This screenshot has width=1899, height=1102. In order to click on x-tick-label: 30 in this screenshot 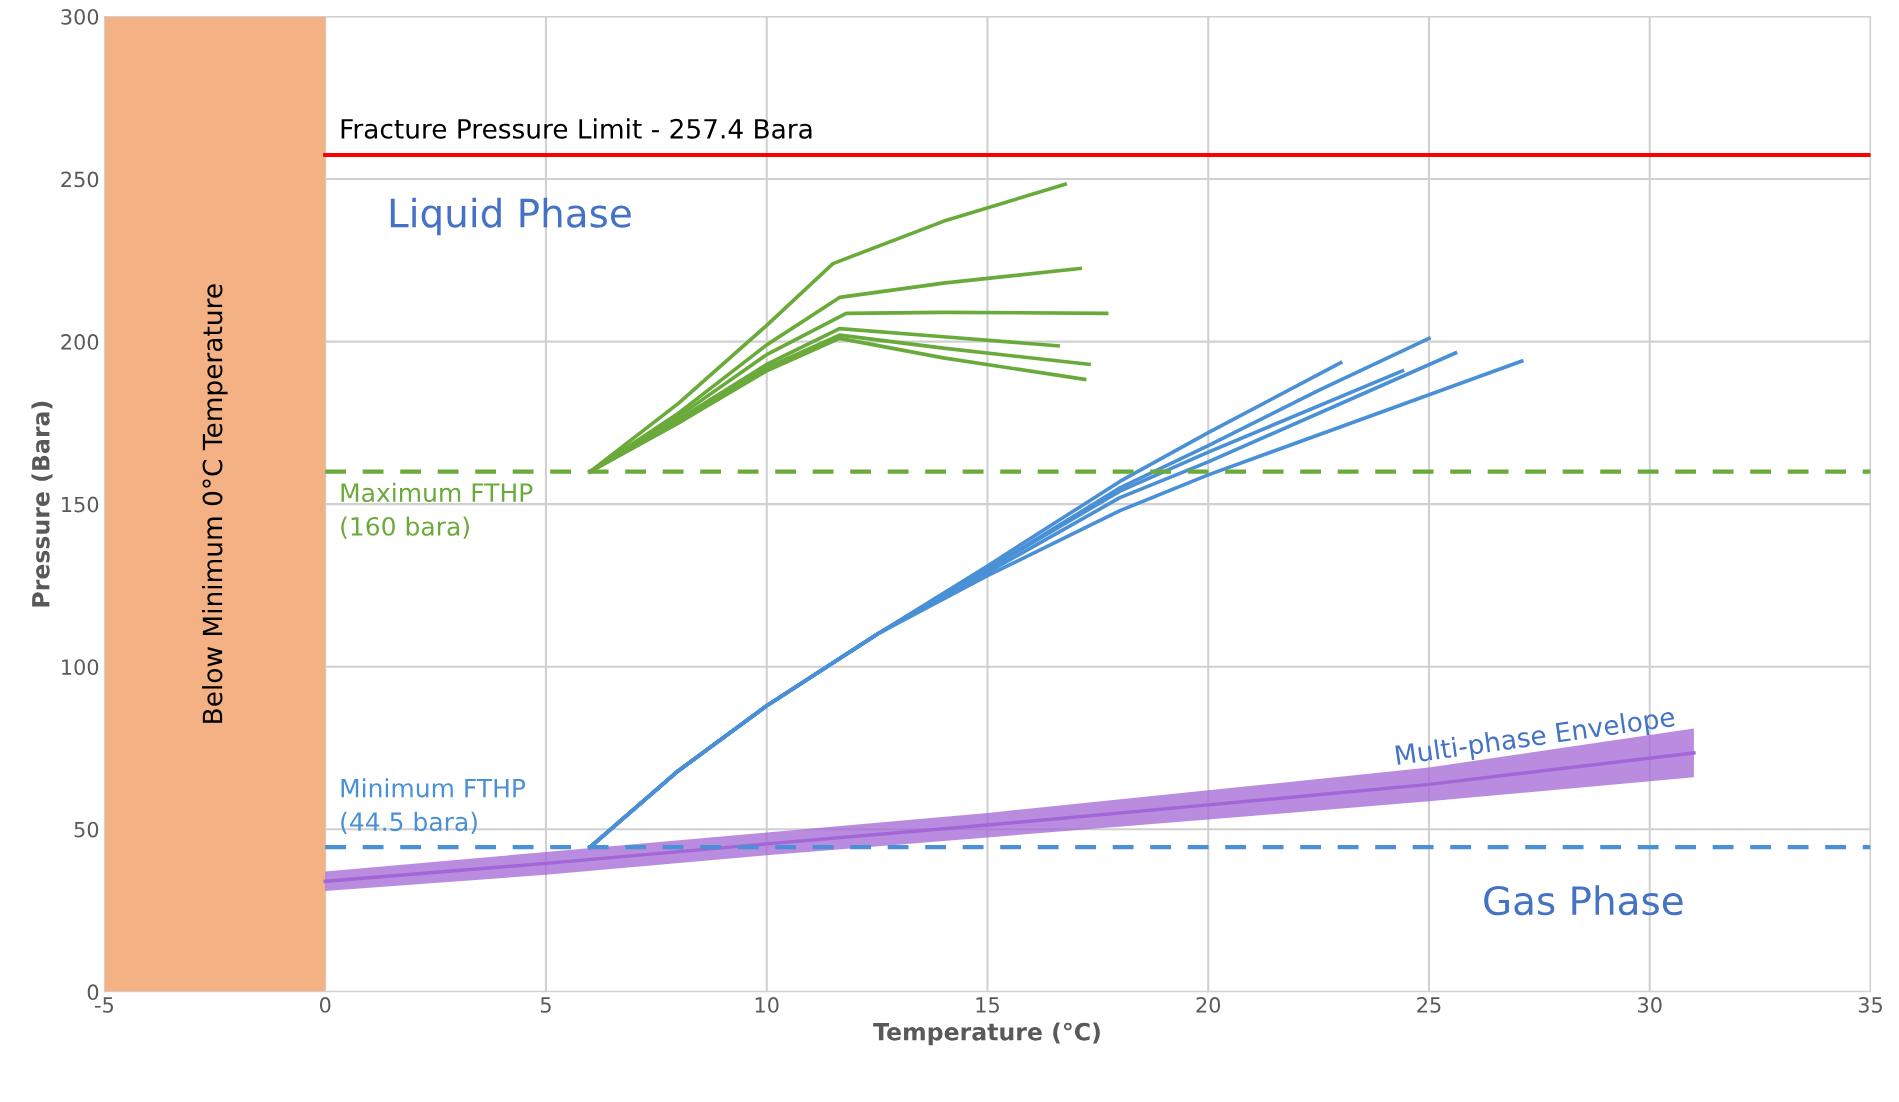, I will do `click(1650, 1005)`.